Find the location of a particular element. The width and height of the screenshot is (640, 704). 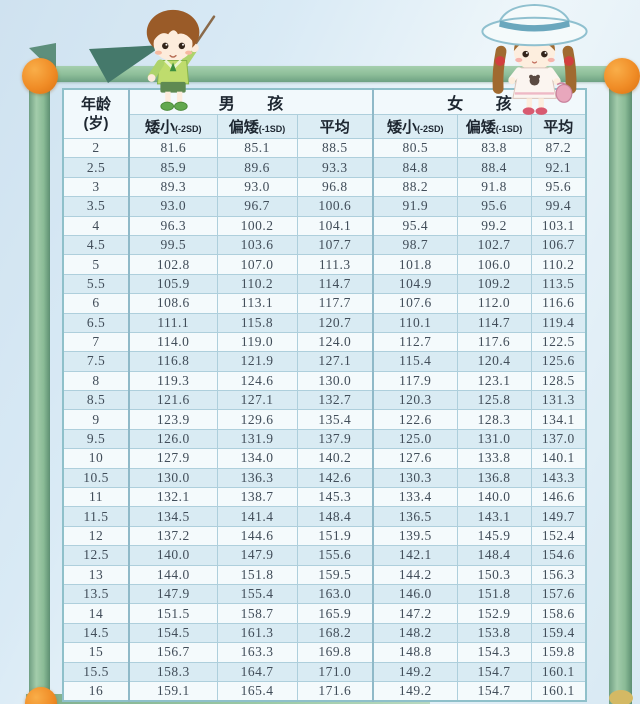

height-cell: 142.6 is located at coordinates (335, 478).